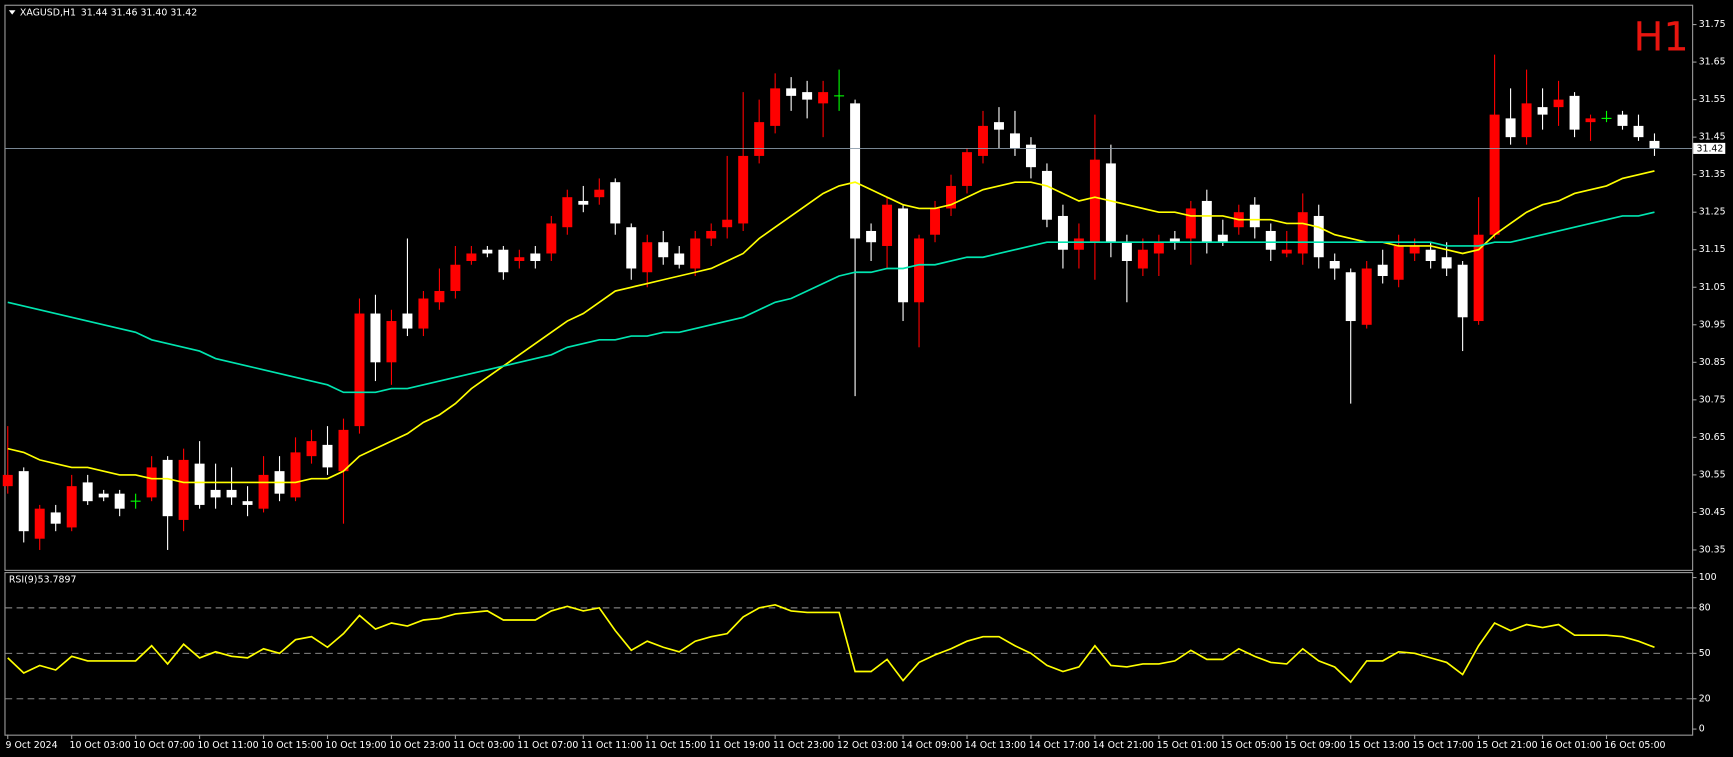 The image size is (1733, 757). Describe the element at coordinates (611, 745) in the screenshot. I see `x-tick-label: 11 Oct 11:00` at that location.